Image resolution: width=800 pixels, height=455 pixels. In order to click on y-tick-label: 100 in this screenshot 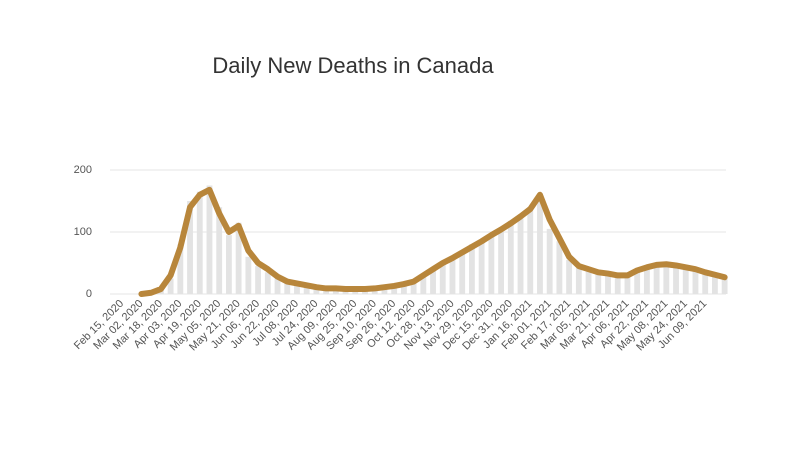, I will do `click(83, 232)`.